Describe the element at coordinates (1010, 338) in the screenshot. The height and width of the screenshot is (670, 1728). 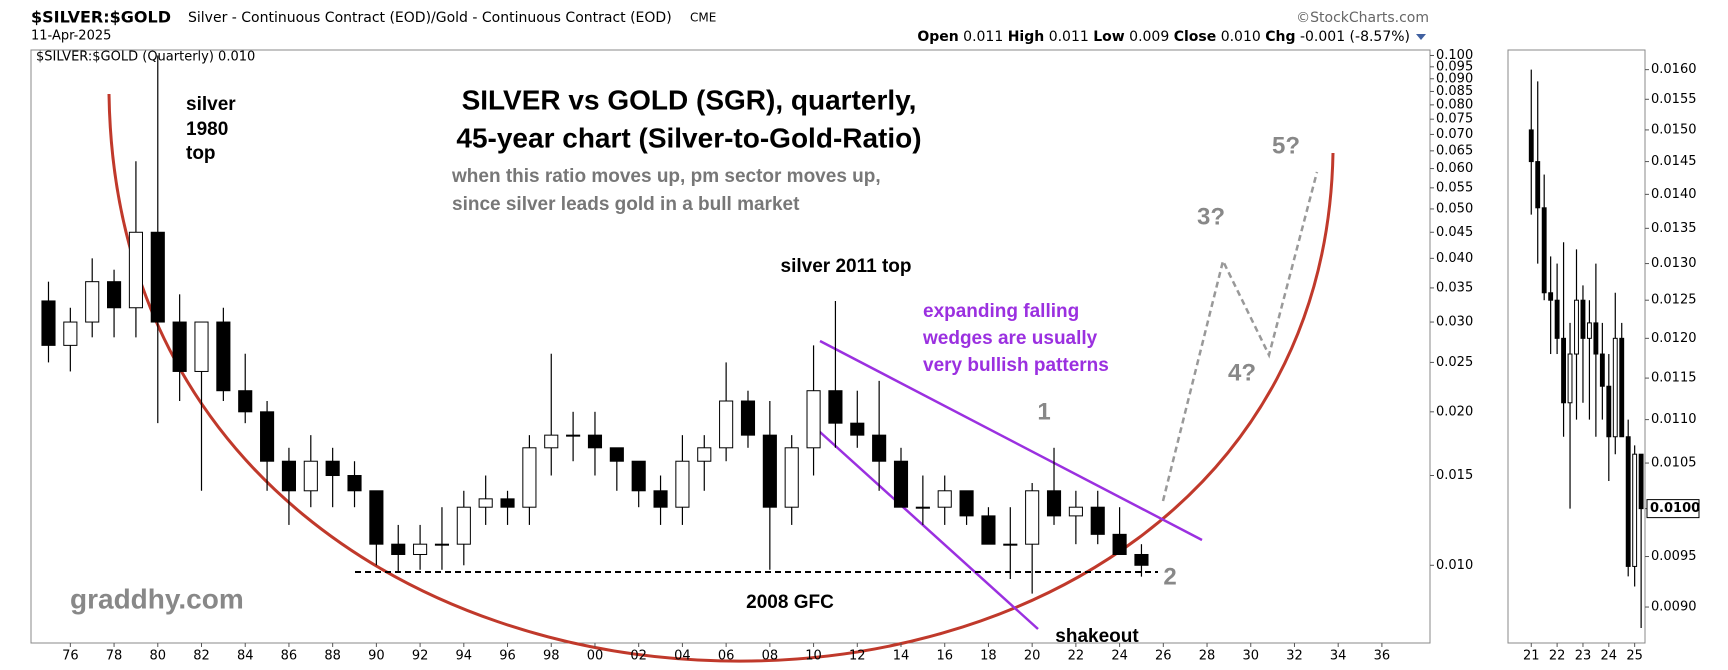
I see `annotation: wedges are usually` at that location.